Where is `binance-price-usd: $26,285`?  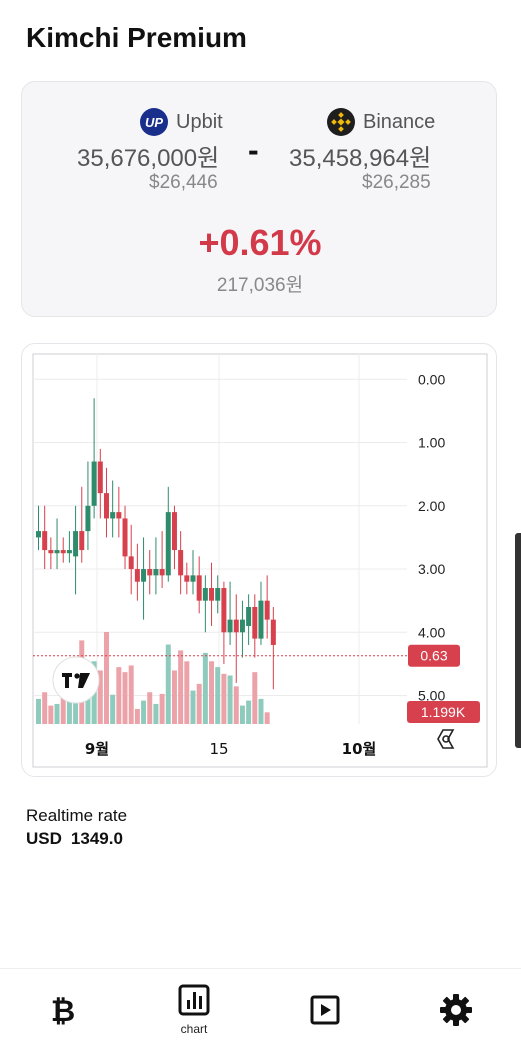
binance-price-usd: $26,285 is located at coordinates (396, 182).